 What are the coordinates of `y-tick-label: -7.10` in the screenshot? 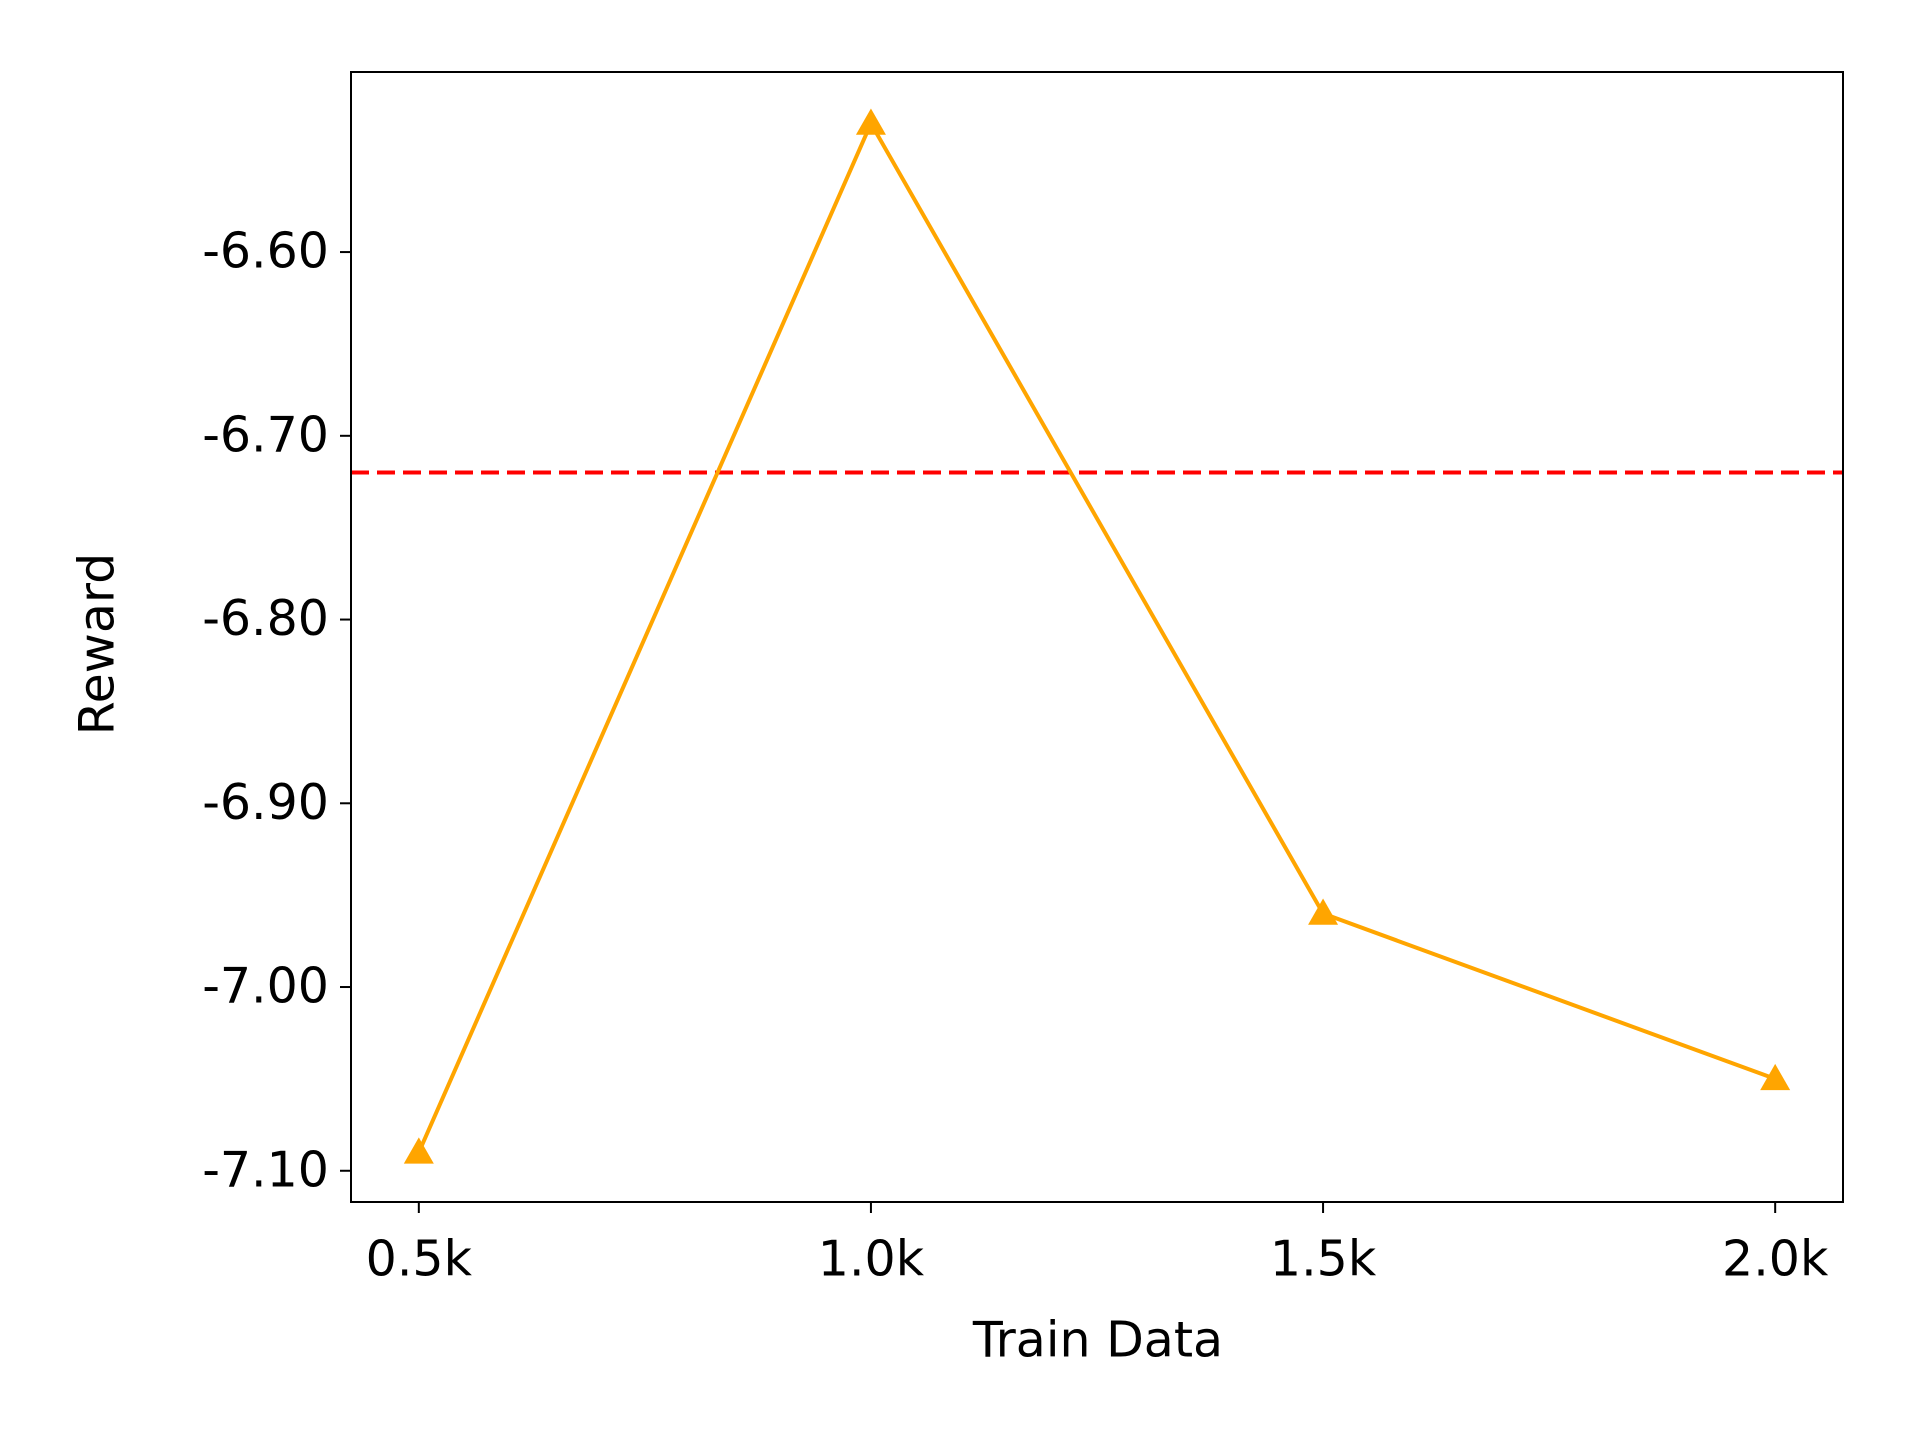 It's located at (265, 1169).